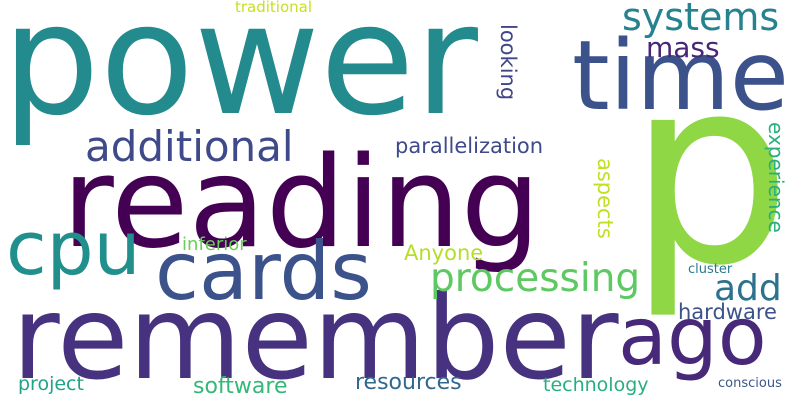 This screenshot has width=800, height=400. What do you see at coordinates (214, 244) in the screenshot?
I see `word-inferior: inferior` at bounding box center [214, 244].